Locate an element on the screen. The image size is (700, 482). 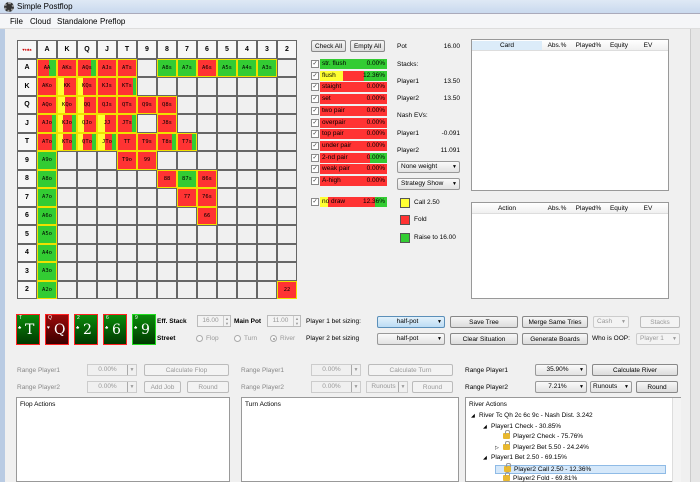
calculate-flop-button: Calculate Flop is located at coordinates (186, 370).